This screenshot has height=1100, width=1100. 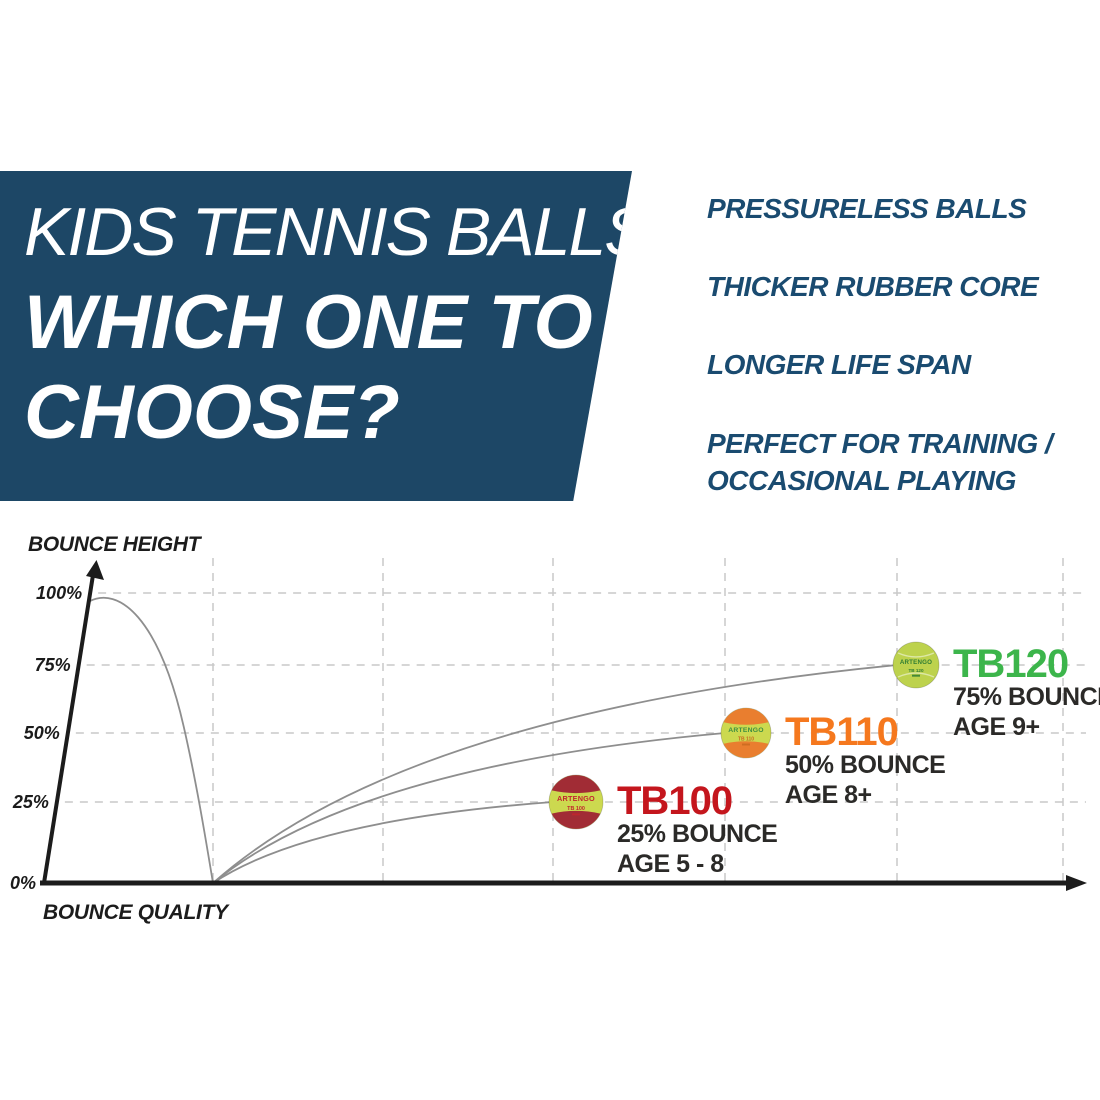 What do you see at coordinates (746, 716) in the screenshot?
I see `ball-top-band-TB110` at bounding box center [746, 716].